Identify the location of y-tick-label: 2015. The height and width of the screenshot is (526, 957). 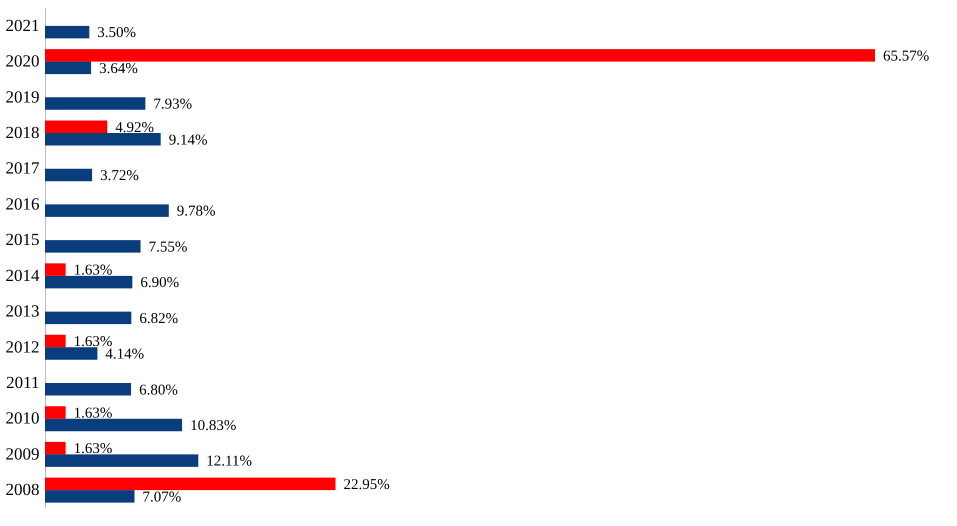
(23, 240).